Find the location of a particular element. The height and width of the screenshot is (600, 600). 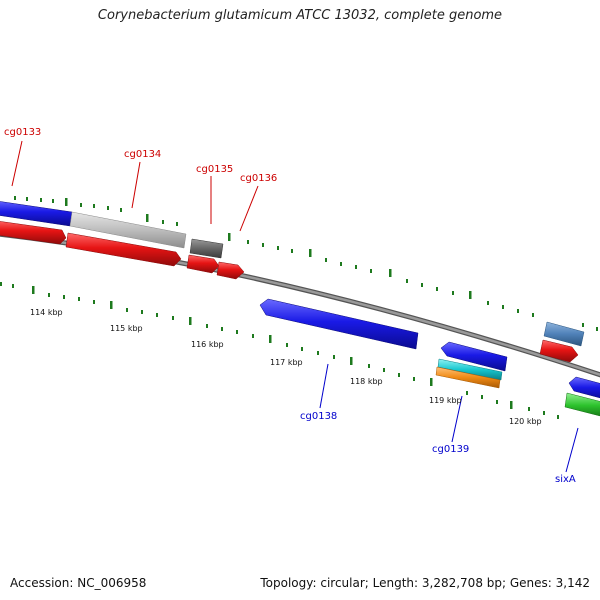

gene-label-cg0138: cg0138 is located at coordinates (318, 416).